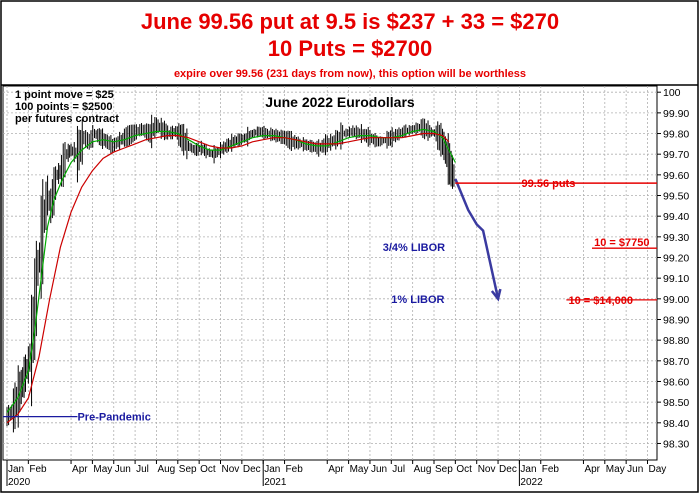  I want to click on y-tick-label: 98.60, so click(676, 382).